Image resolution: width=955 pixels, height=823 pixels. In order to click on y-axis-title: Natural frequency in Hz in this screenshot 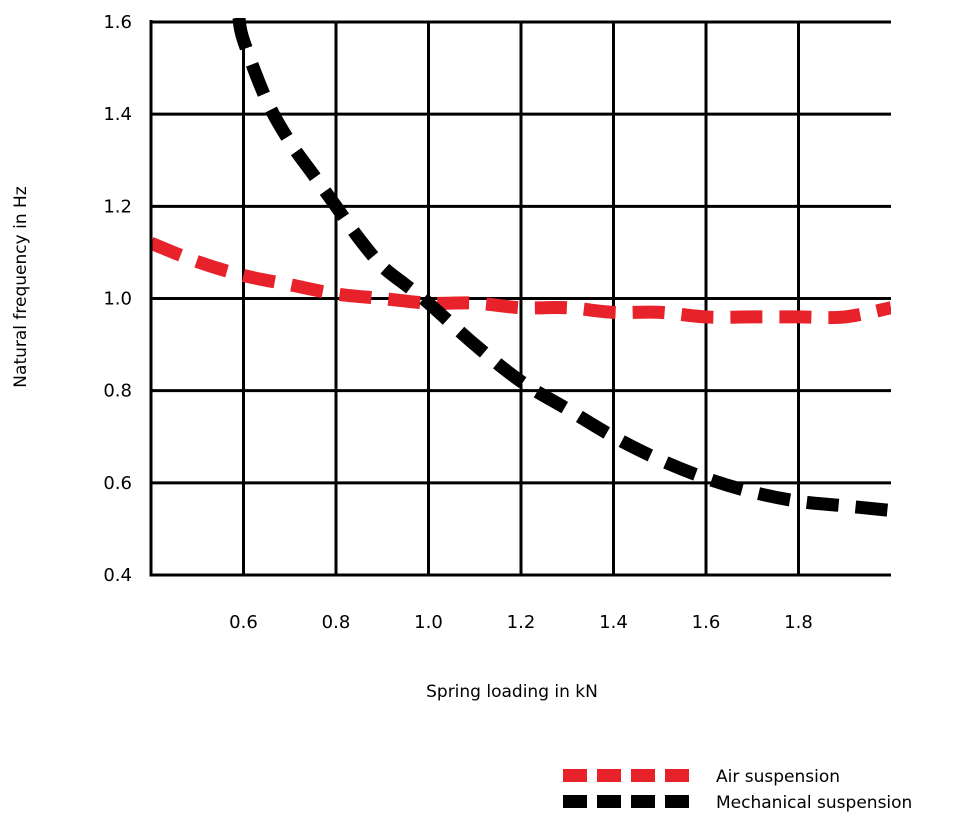, I will do `click(21, 286)`.